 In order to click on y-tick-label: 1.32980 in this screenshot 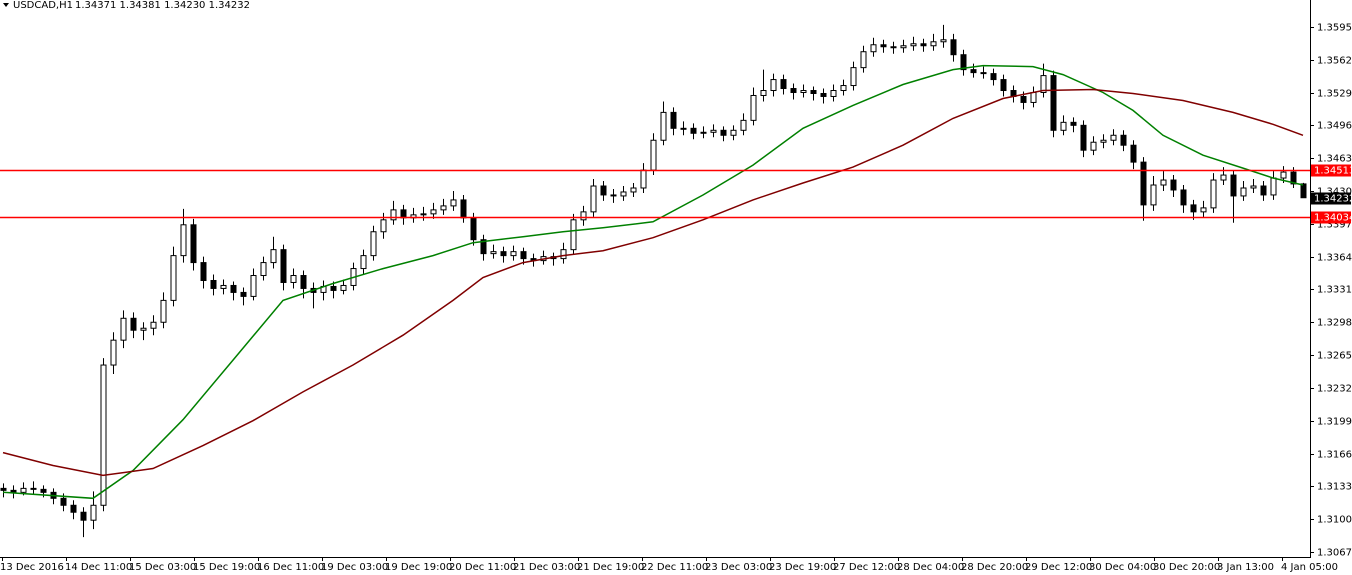, I will do `click(1334, 323)`.